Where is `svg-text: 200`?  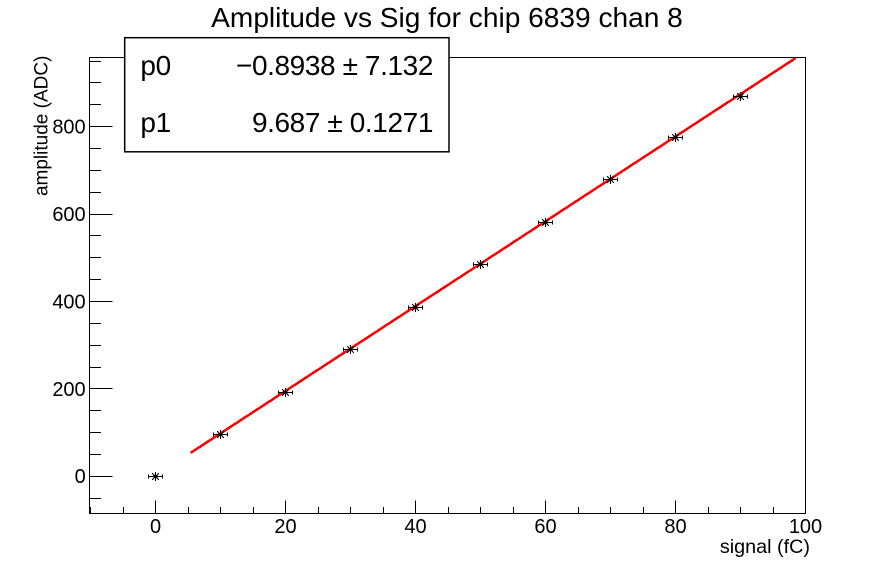
svg-text: 200 is located at coordinates (68, 390).